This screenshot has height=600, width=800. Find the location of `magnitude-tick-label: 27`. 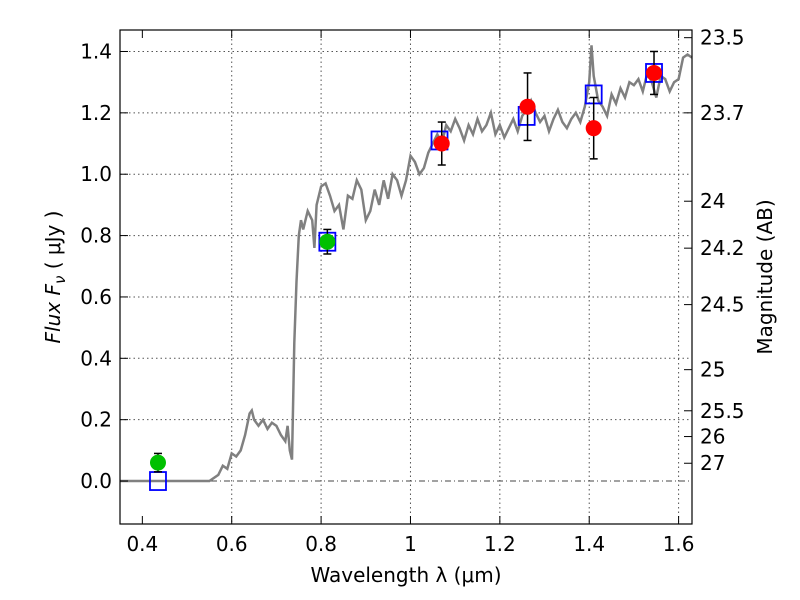

magnitude-tick-label: 27 is located at coordinates (712, 463).